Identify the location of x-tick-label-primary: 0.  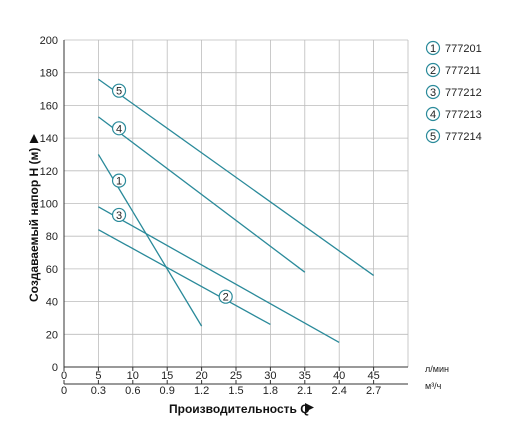
(64, 376).